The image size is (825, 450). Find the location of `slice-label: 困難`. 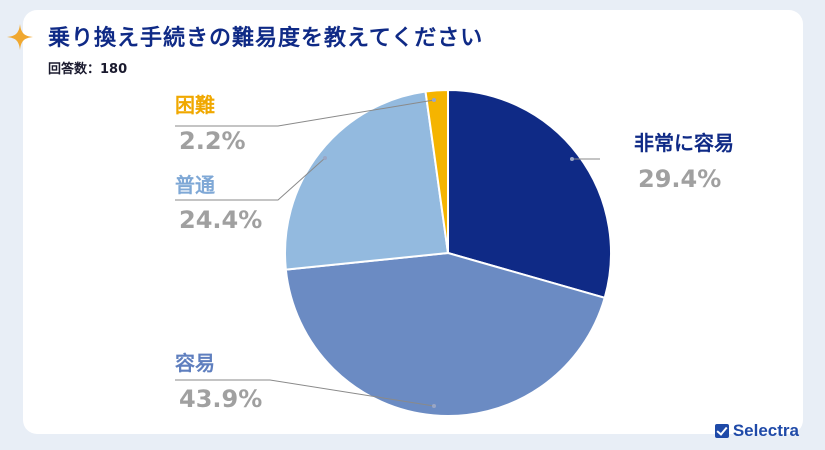

slice-label: 困難 is located at coordinates (195, 105).